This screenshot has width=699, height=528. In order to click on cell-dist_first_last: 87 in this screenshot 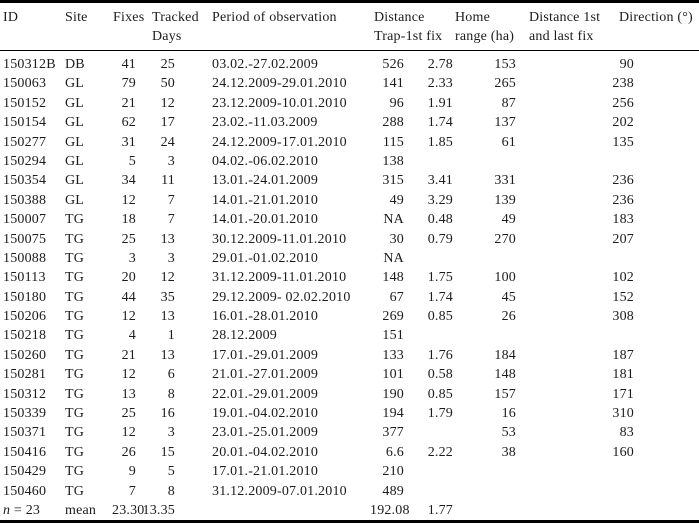, I will do `click(508, 103)`.